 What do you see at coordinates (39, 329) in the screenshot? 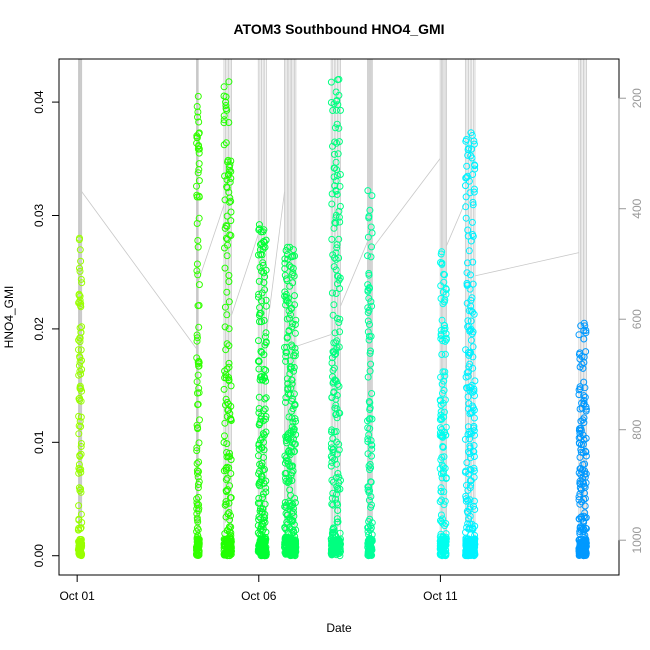
I see `y-tick-label: 0.02` at bounding box center [39, 329].